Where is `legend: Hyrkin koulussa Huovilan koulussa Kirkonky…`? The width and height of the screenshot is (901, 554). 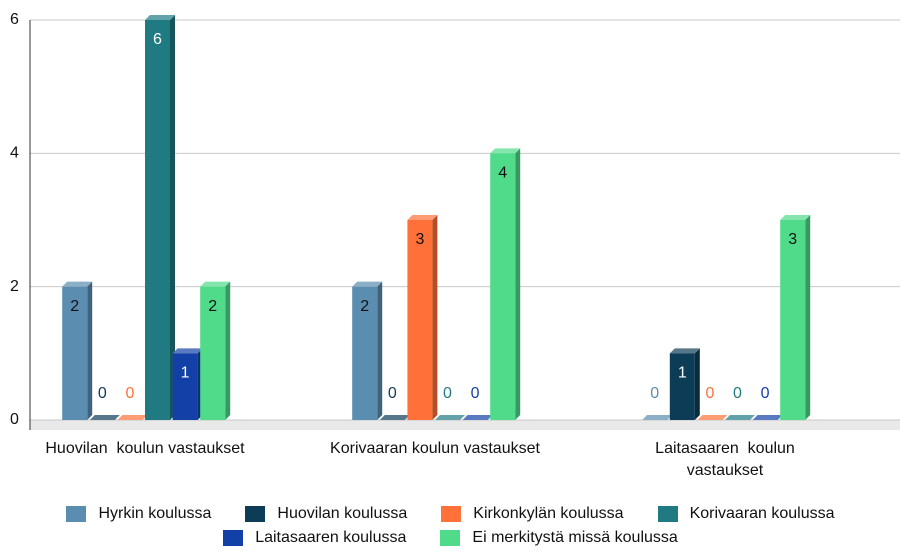 legend: Hyrkin koulussa Huovilan koulussa Kirkonky… is located at coordinates (450, 526).